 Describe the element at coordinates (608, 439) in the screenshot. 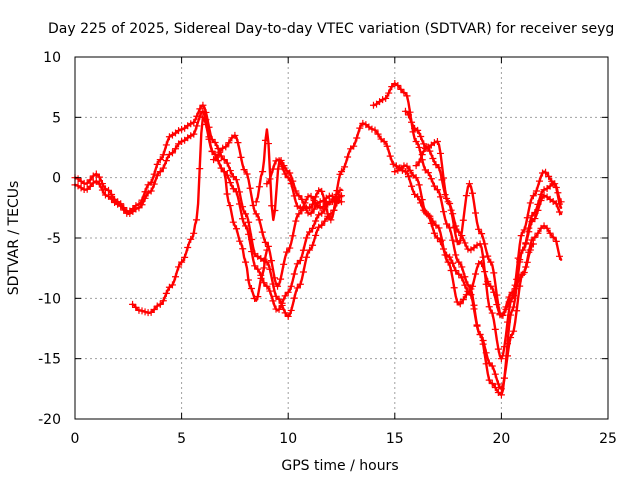

I see `x-tick-label: 25` at that location.